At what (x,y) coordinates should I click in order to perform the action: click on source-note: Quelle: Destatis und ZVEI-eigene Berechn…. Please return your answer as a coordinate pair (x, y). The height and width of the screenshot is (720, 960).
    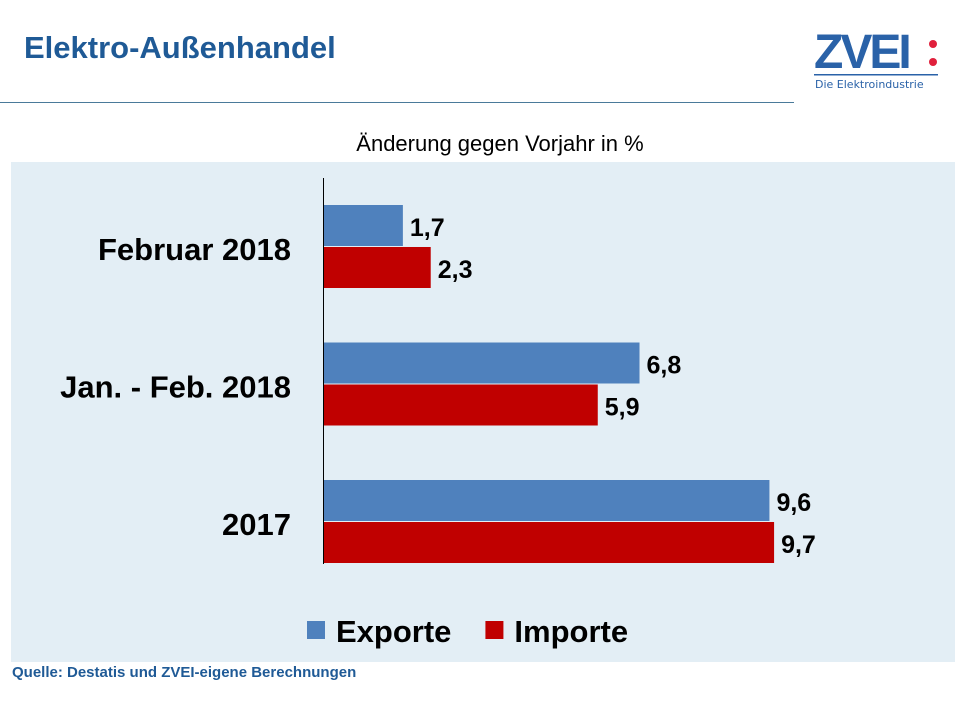
    Looking at the image, I should click on (184, 672).